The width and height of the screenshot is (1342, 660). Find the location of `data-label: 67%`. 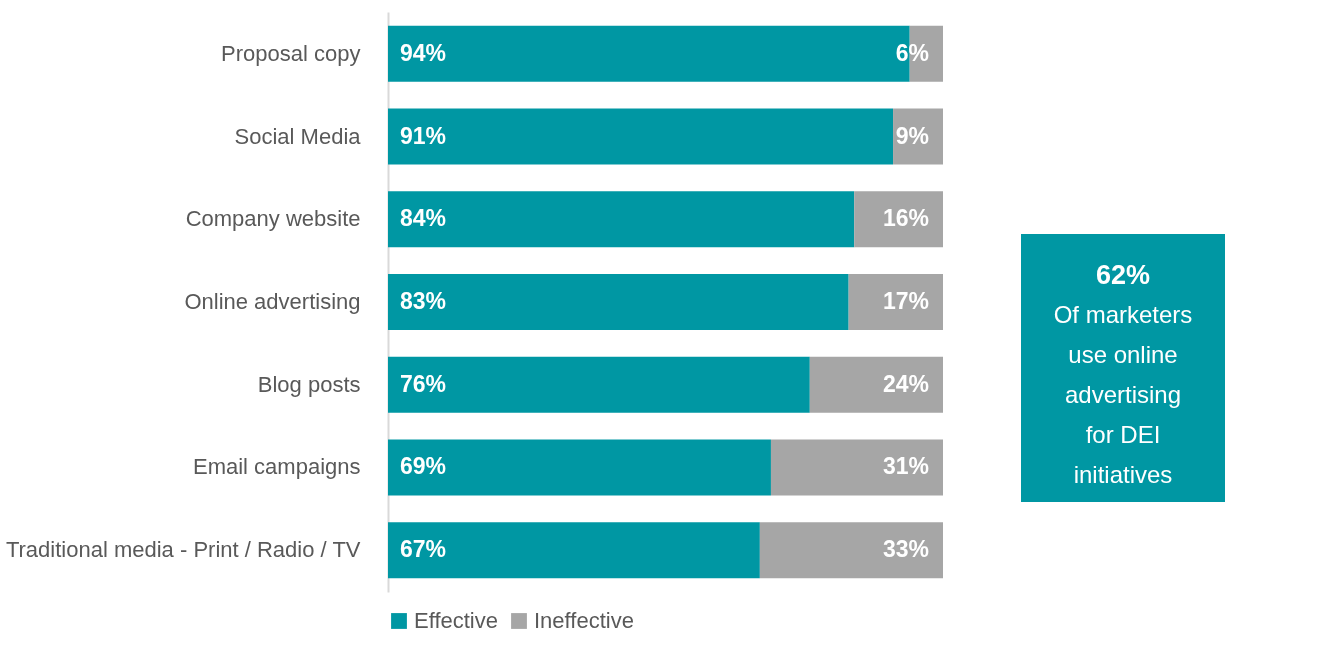

data-label: 67% is located at coordinates (423, 549).